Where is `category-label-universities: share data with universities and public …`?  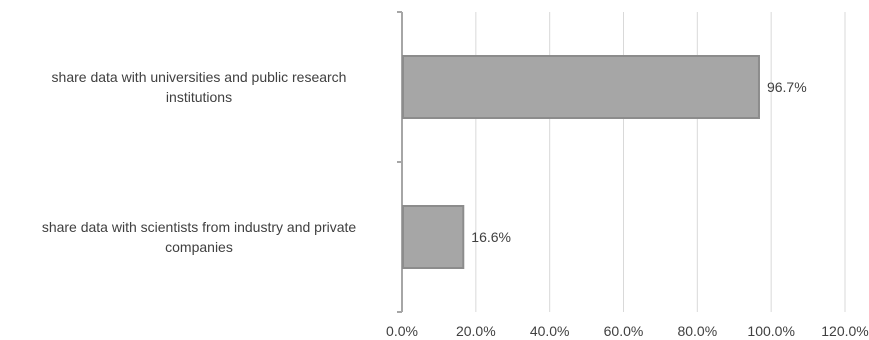 category-label-universities: share data with universities and public … is located at coordinates (199, 87).